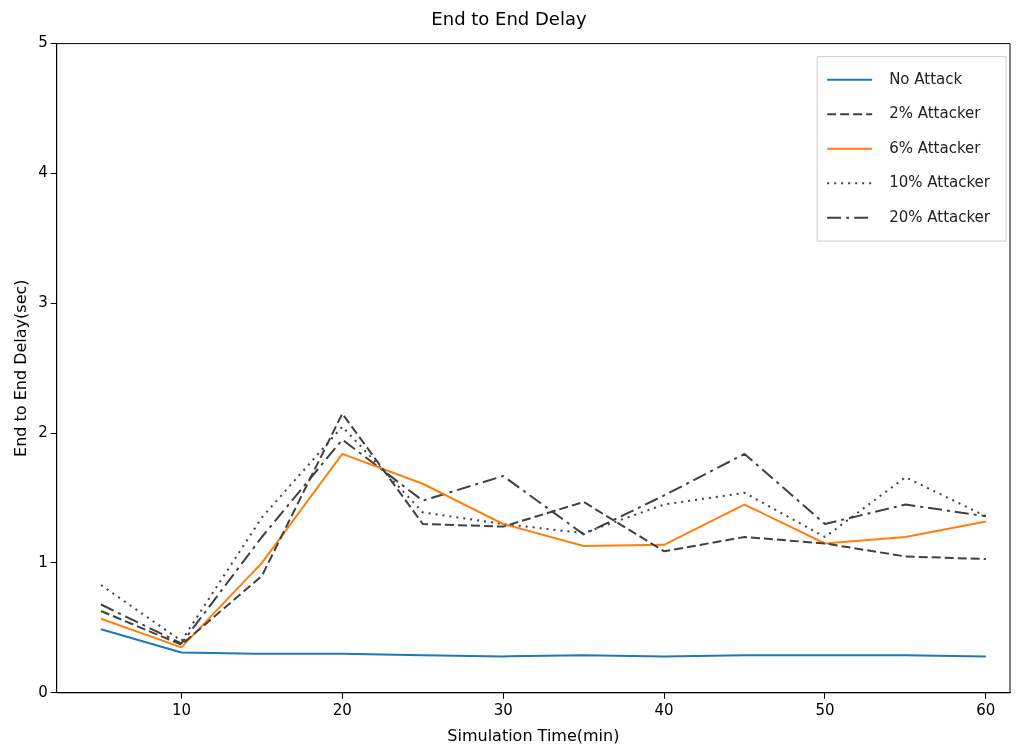 This screenshot has height=754, width=1016. What do you see at coordinates (43, 302) in the screenshot?
I see `y-tick-label: 3` at bounding box center [43, 302].